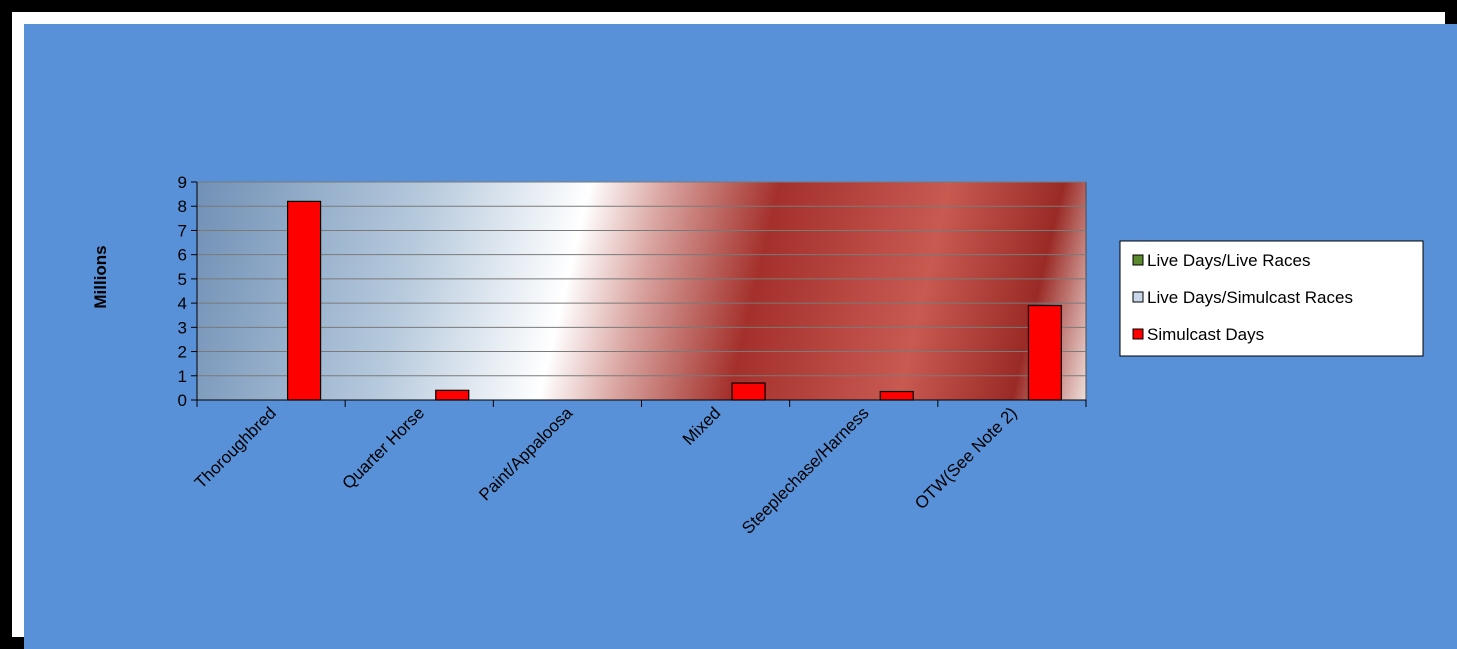 The image size is (1457, 649). I want to click on y-tick-label: 1, so click(182, 376).